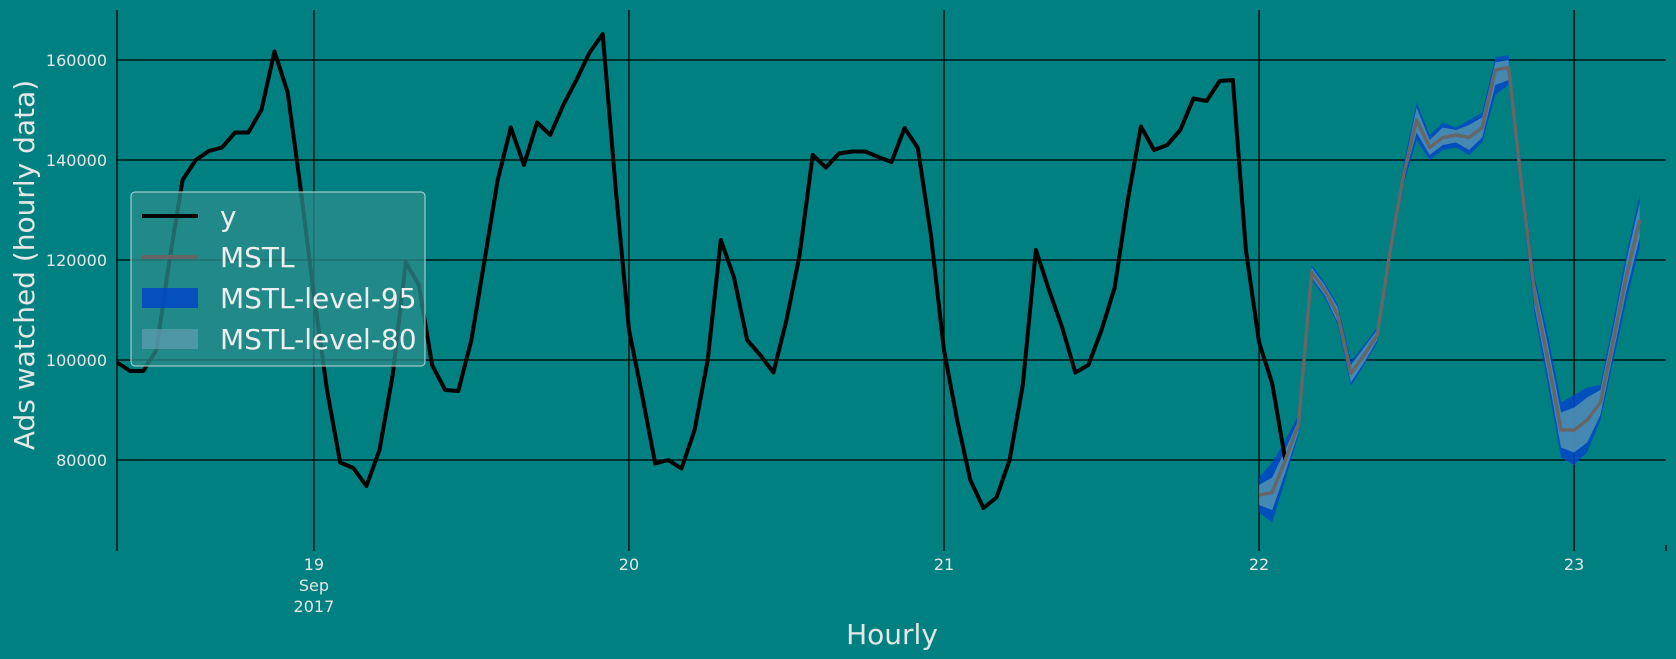 This screenshot has width=1676, height=659. Describe the element at coordinates (314, 564) in the screenshot. I see `x-tick-label: 19` at that location.